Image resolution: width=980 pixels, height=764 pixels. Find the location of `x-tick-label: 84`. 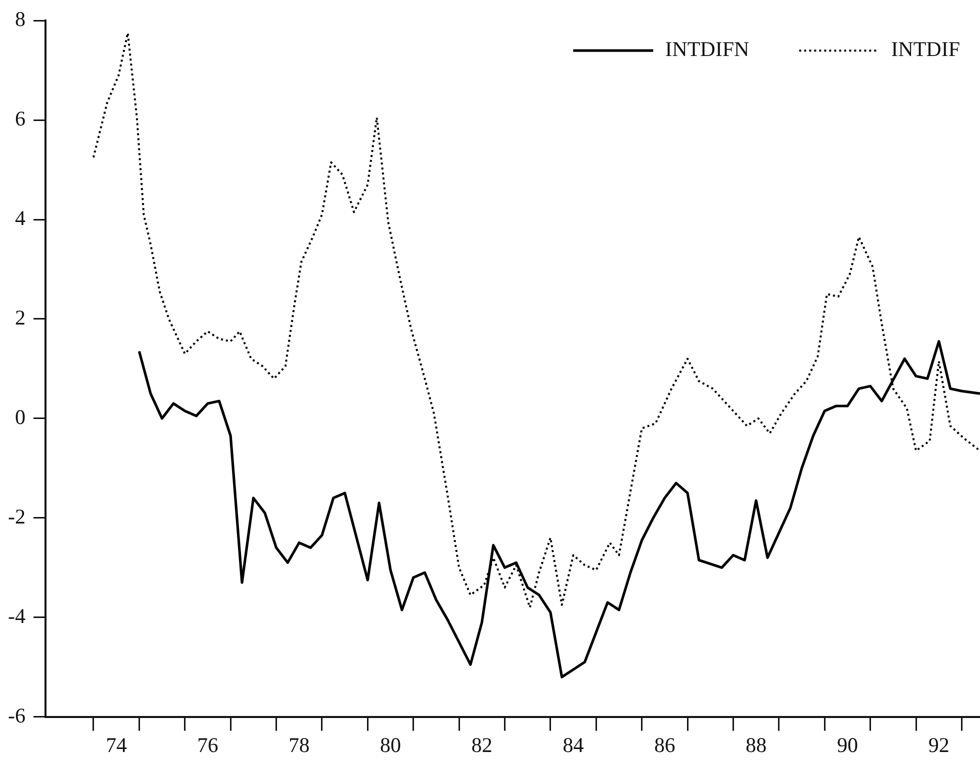

x-tick-label: 84 is located at coordinates (573, 744).